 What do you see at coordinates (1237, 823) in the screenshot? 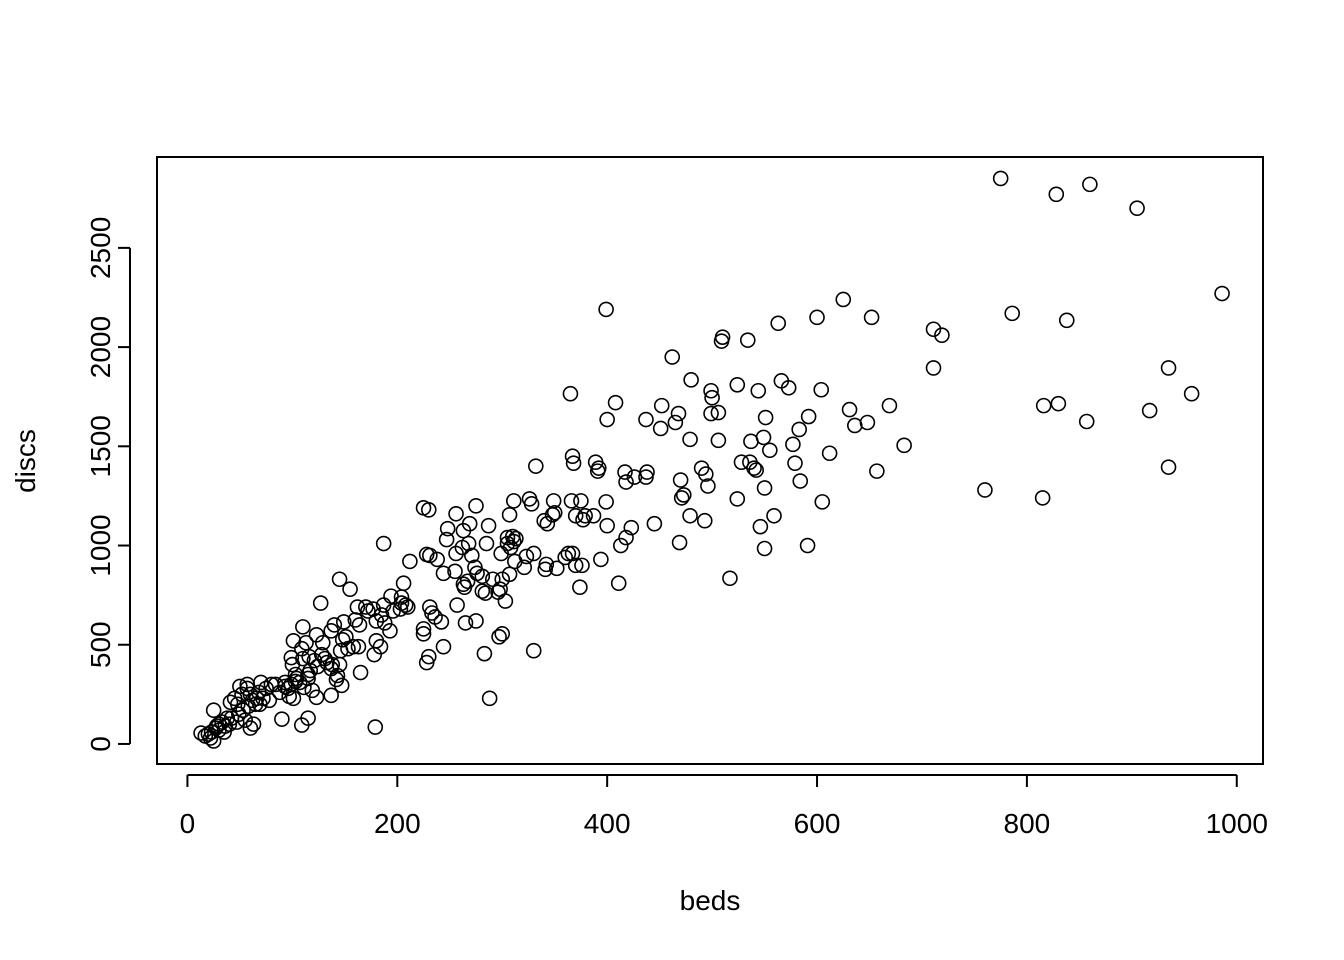
I see `x-tick-label: 1000` at bounding box center [1237, 823].